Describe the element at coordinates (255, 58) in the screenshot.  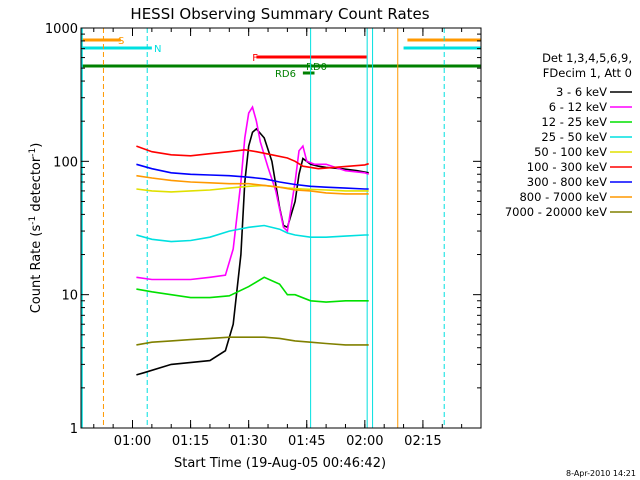
I see `flag-label: F` at that location.